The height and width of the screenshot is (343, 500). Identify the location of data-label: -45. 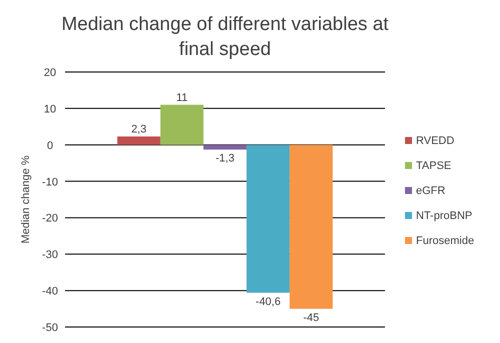
(311, 318).